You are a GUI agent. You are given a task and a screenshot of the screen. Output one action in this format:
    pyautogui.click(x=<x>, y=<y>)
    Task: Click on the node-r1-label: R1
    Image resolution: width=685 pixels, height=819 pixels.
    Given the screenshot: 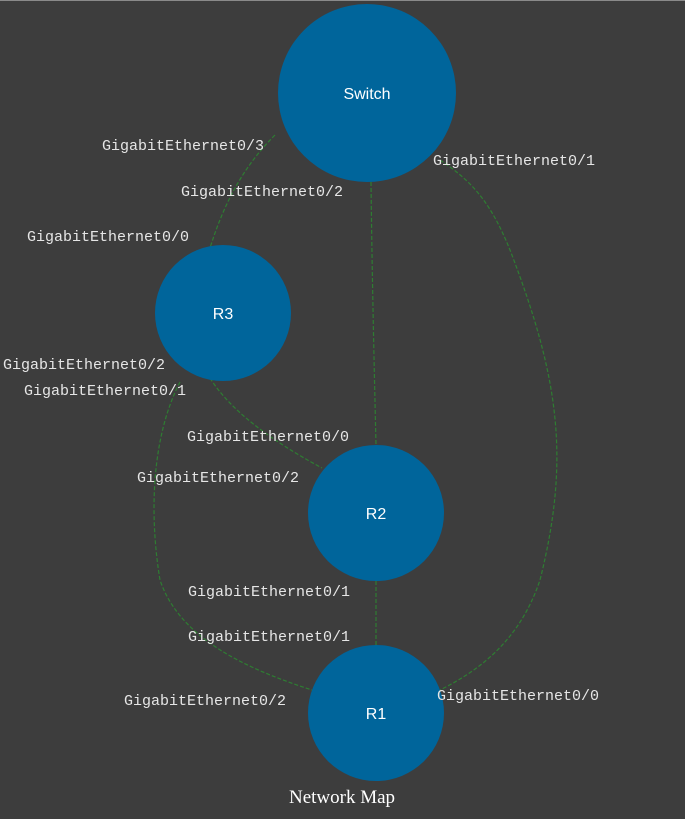 What is the action you would take?
    pyautogui.click(x=376, y=714)
    